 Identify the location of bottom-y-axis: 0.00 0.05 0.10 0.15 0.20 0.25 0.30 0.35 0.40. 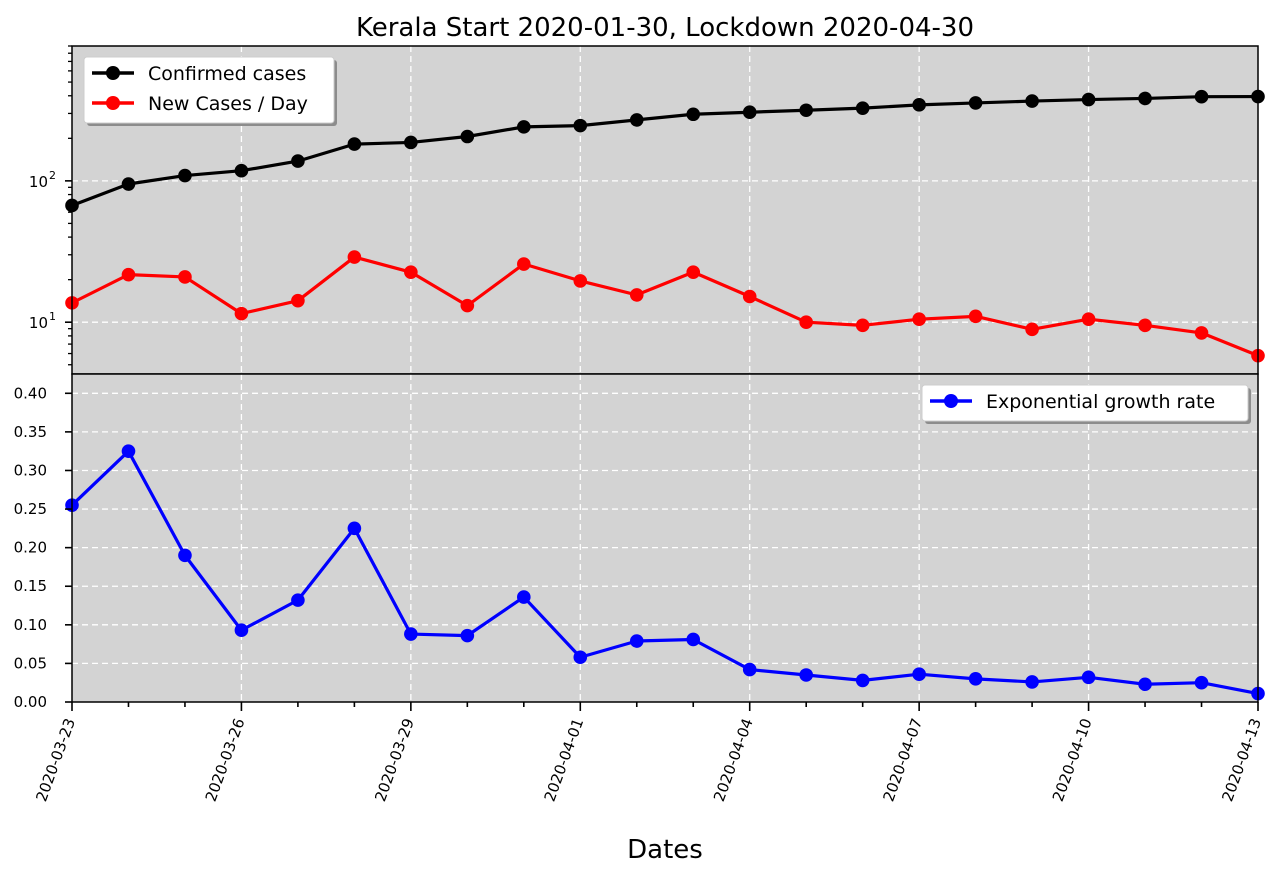
(43, 547).